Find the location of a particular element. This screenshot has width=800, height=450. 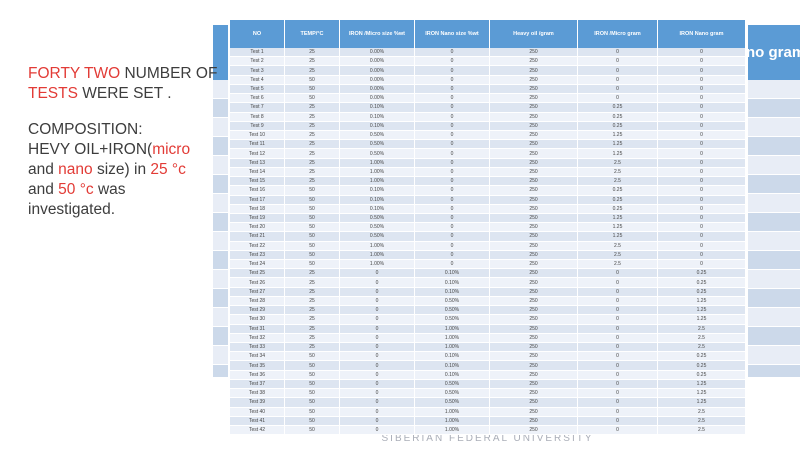

table-row: Test 10 25 0.50% 0 250 1.25 0 is located at coordinates (487, 135).